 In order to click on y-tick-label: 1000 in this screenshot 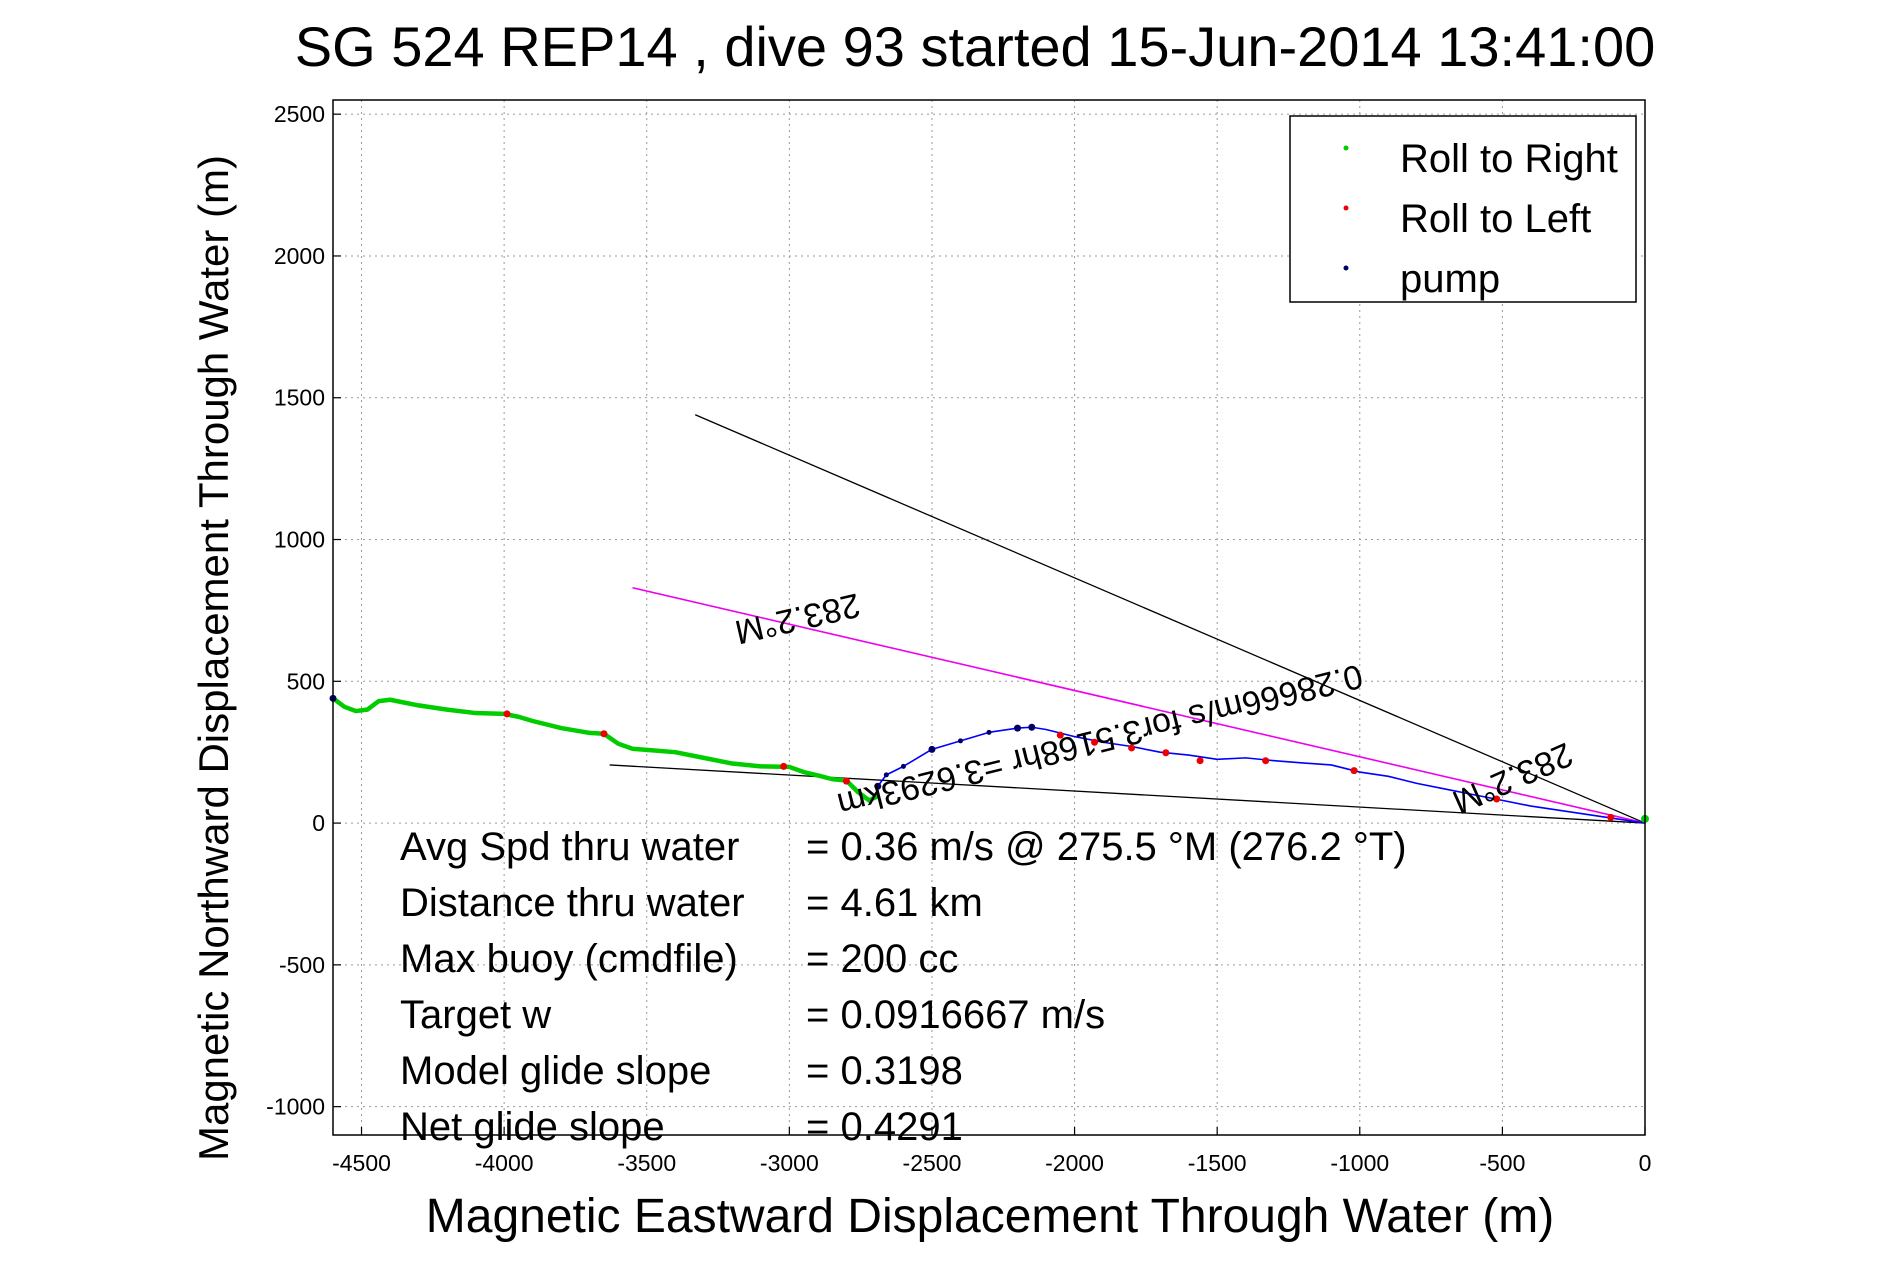, I will do `click(299, 540)`.